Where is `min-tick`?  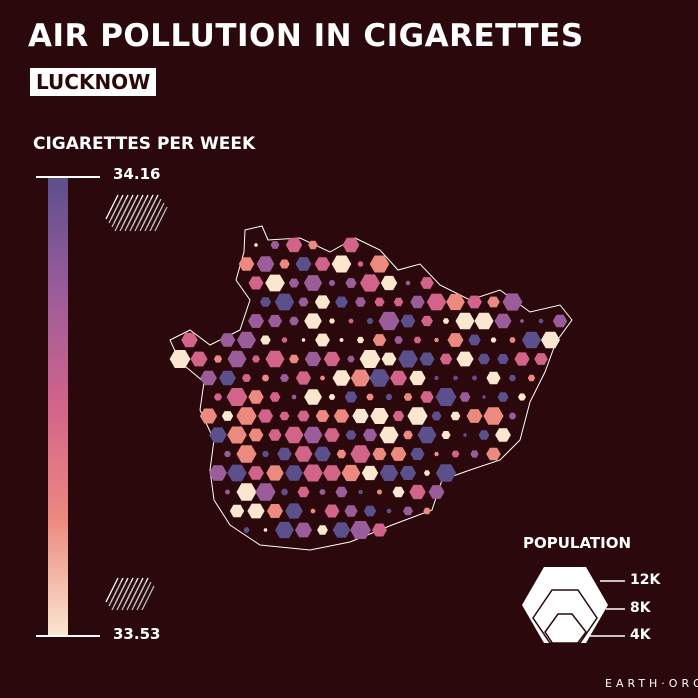
min-tick is located at coordinates (68, 636).